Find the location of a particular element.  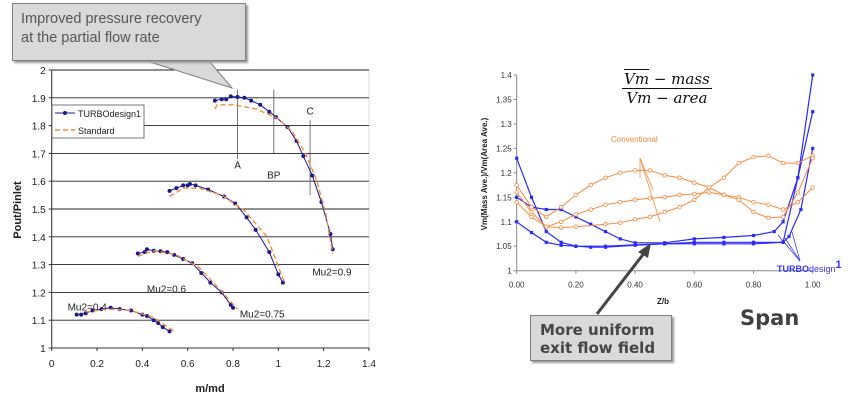

turbodesign-series-line is located at coordinates (185, 278).